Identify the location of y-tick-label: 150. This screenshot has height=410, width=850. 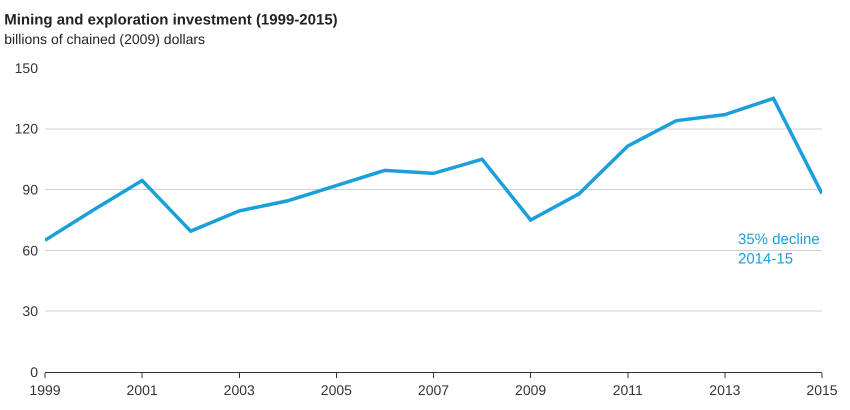
(26, 68).